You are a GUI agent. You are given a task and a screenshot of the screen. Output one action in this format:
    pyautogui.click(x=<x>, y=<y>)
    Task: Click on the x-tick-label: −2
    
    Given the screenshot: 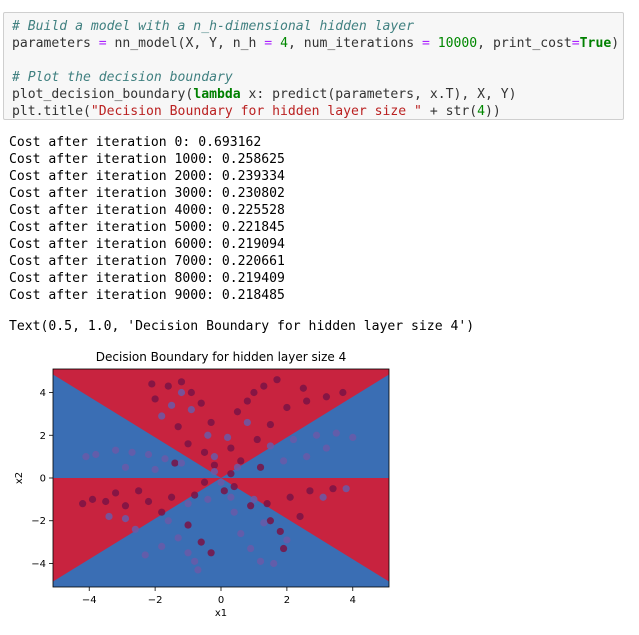 What is the action you would take?
    pyautogui.click(x=155, y=600)
    